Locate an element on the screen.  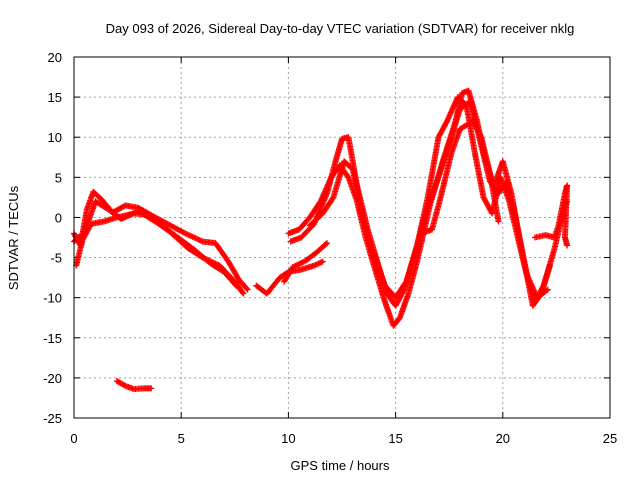
series-track-d is located at coordinates (134, 385).